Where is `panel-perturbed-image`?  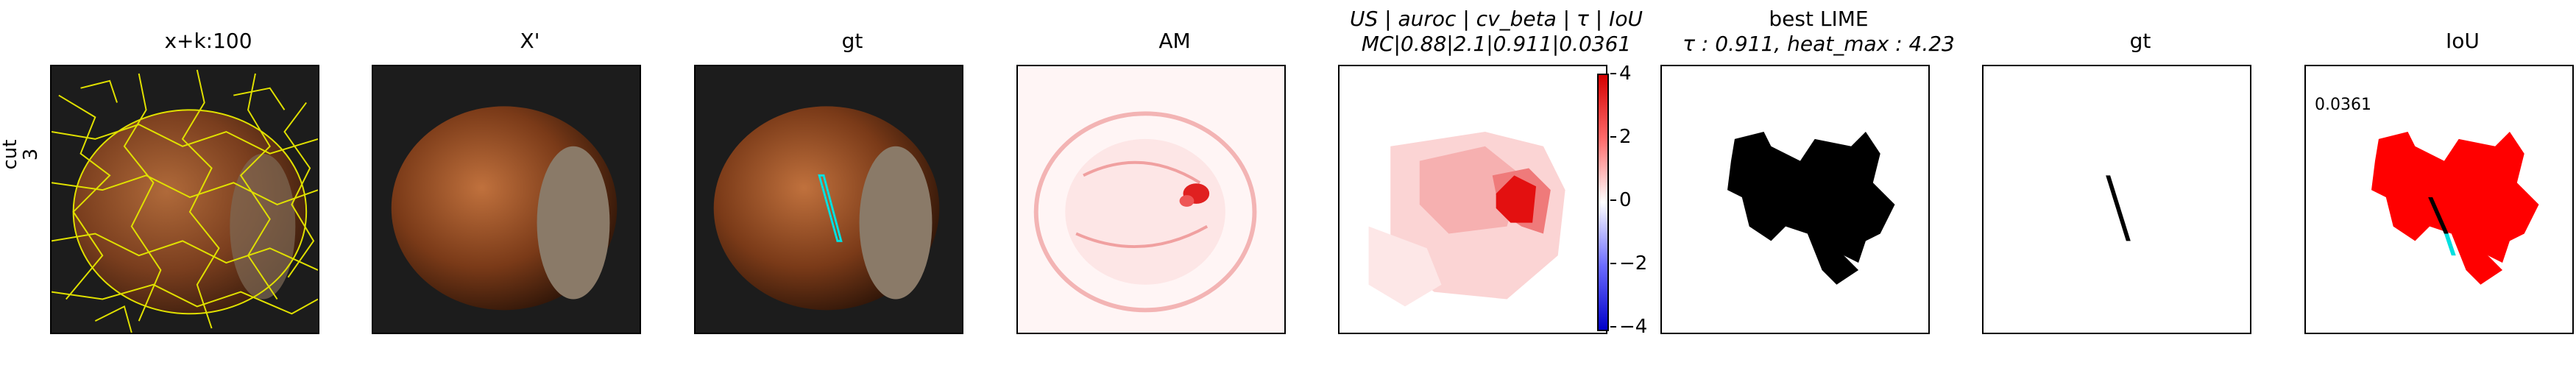 panel-perturbed-image is located at coordinates (506, 200).